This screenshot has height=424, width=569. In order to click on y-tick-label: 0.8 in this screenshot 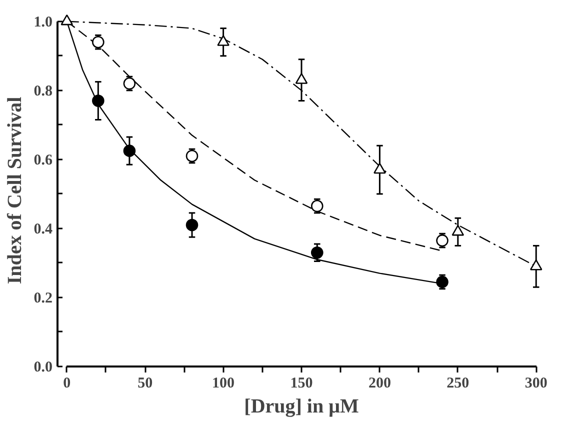, I will do `click(43, 91)`.